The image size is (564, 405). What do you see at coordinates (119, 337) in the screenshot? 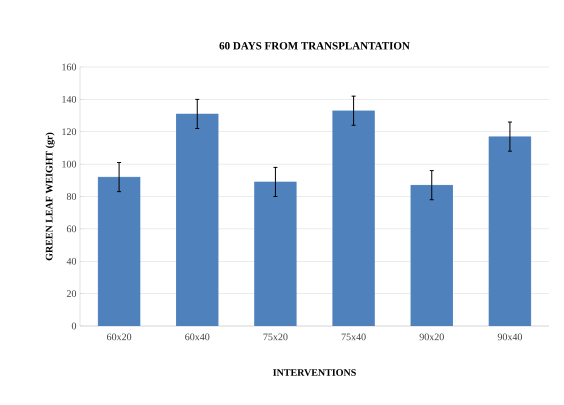
I see `x-tick-label: 60x20` at bounding box center [119, 337].